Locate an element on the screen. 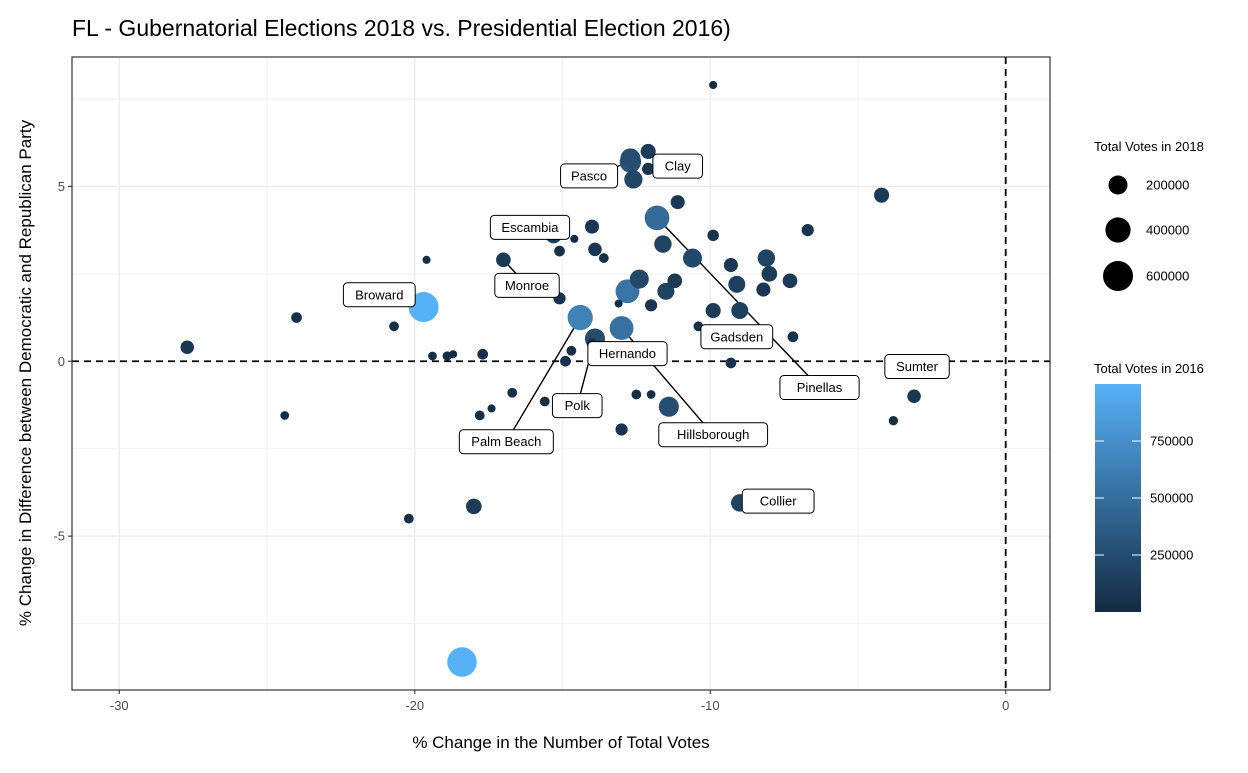 The image size is (1248, 773). county-label-collier: Collier is located at coordinates (778, 501).